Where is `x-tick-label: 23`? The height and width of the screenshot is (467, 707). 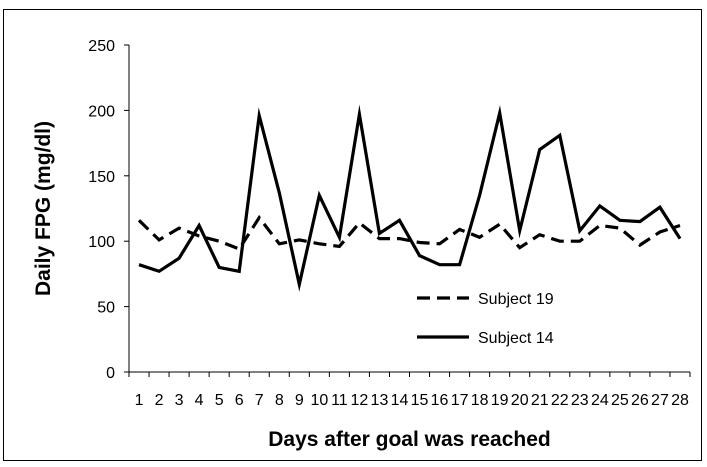 x-tick-label: 23 is located at coordinates (580, 400).